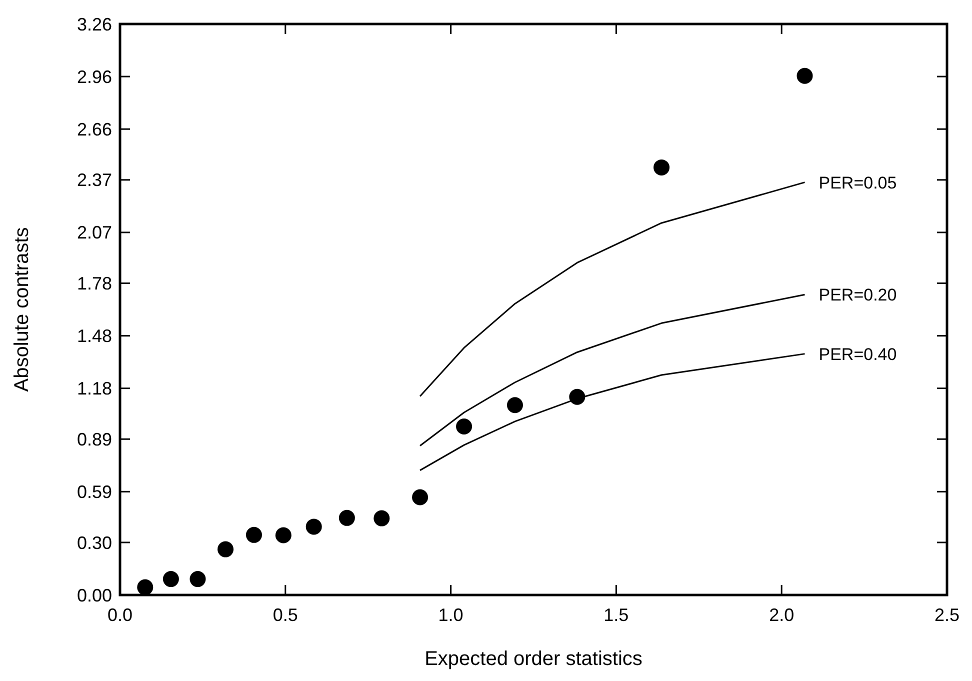 The image size is (972, 681). Describe the element at coordinates (94, 129) in the screenshot. I see `y-tick-label: 2.66` at that location.